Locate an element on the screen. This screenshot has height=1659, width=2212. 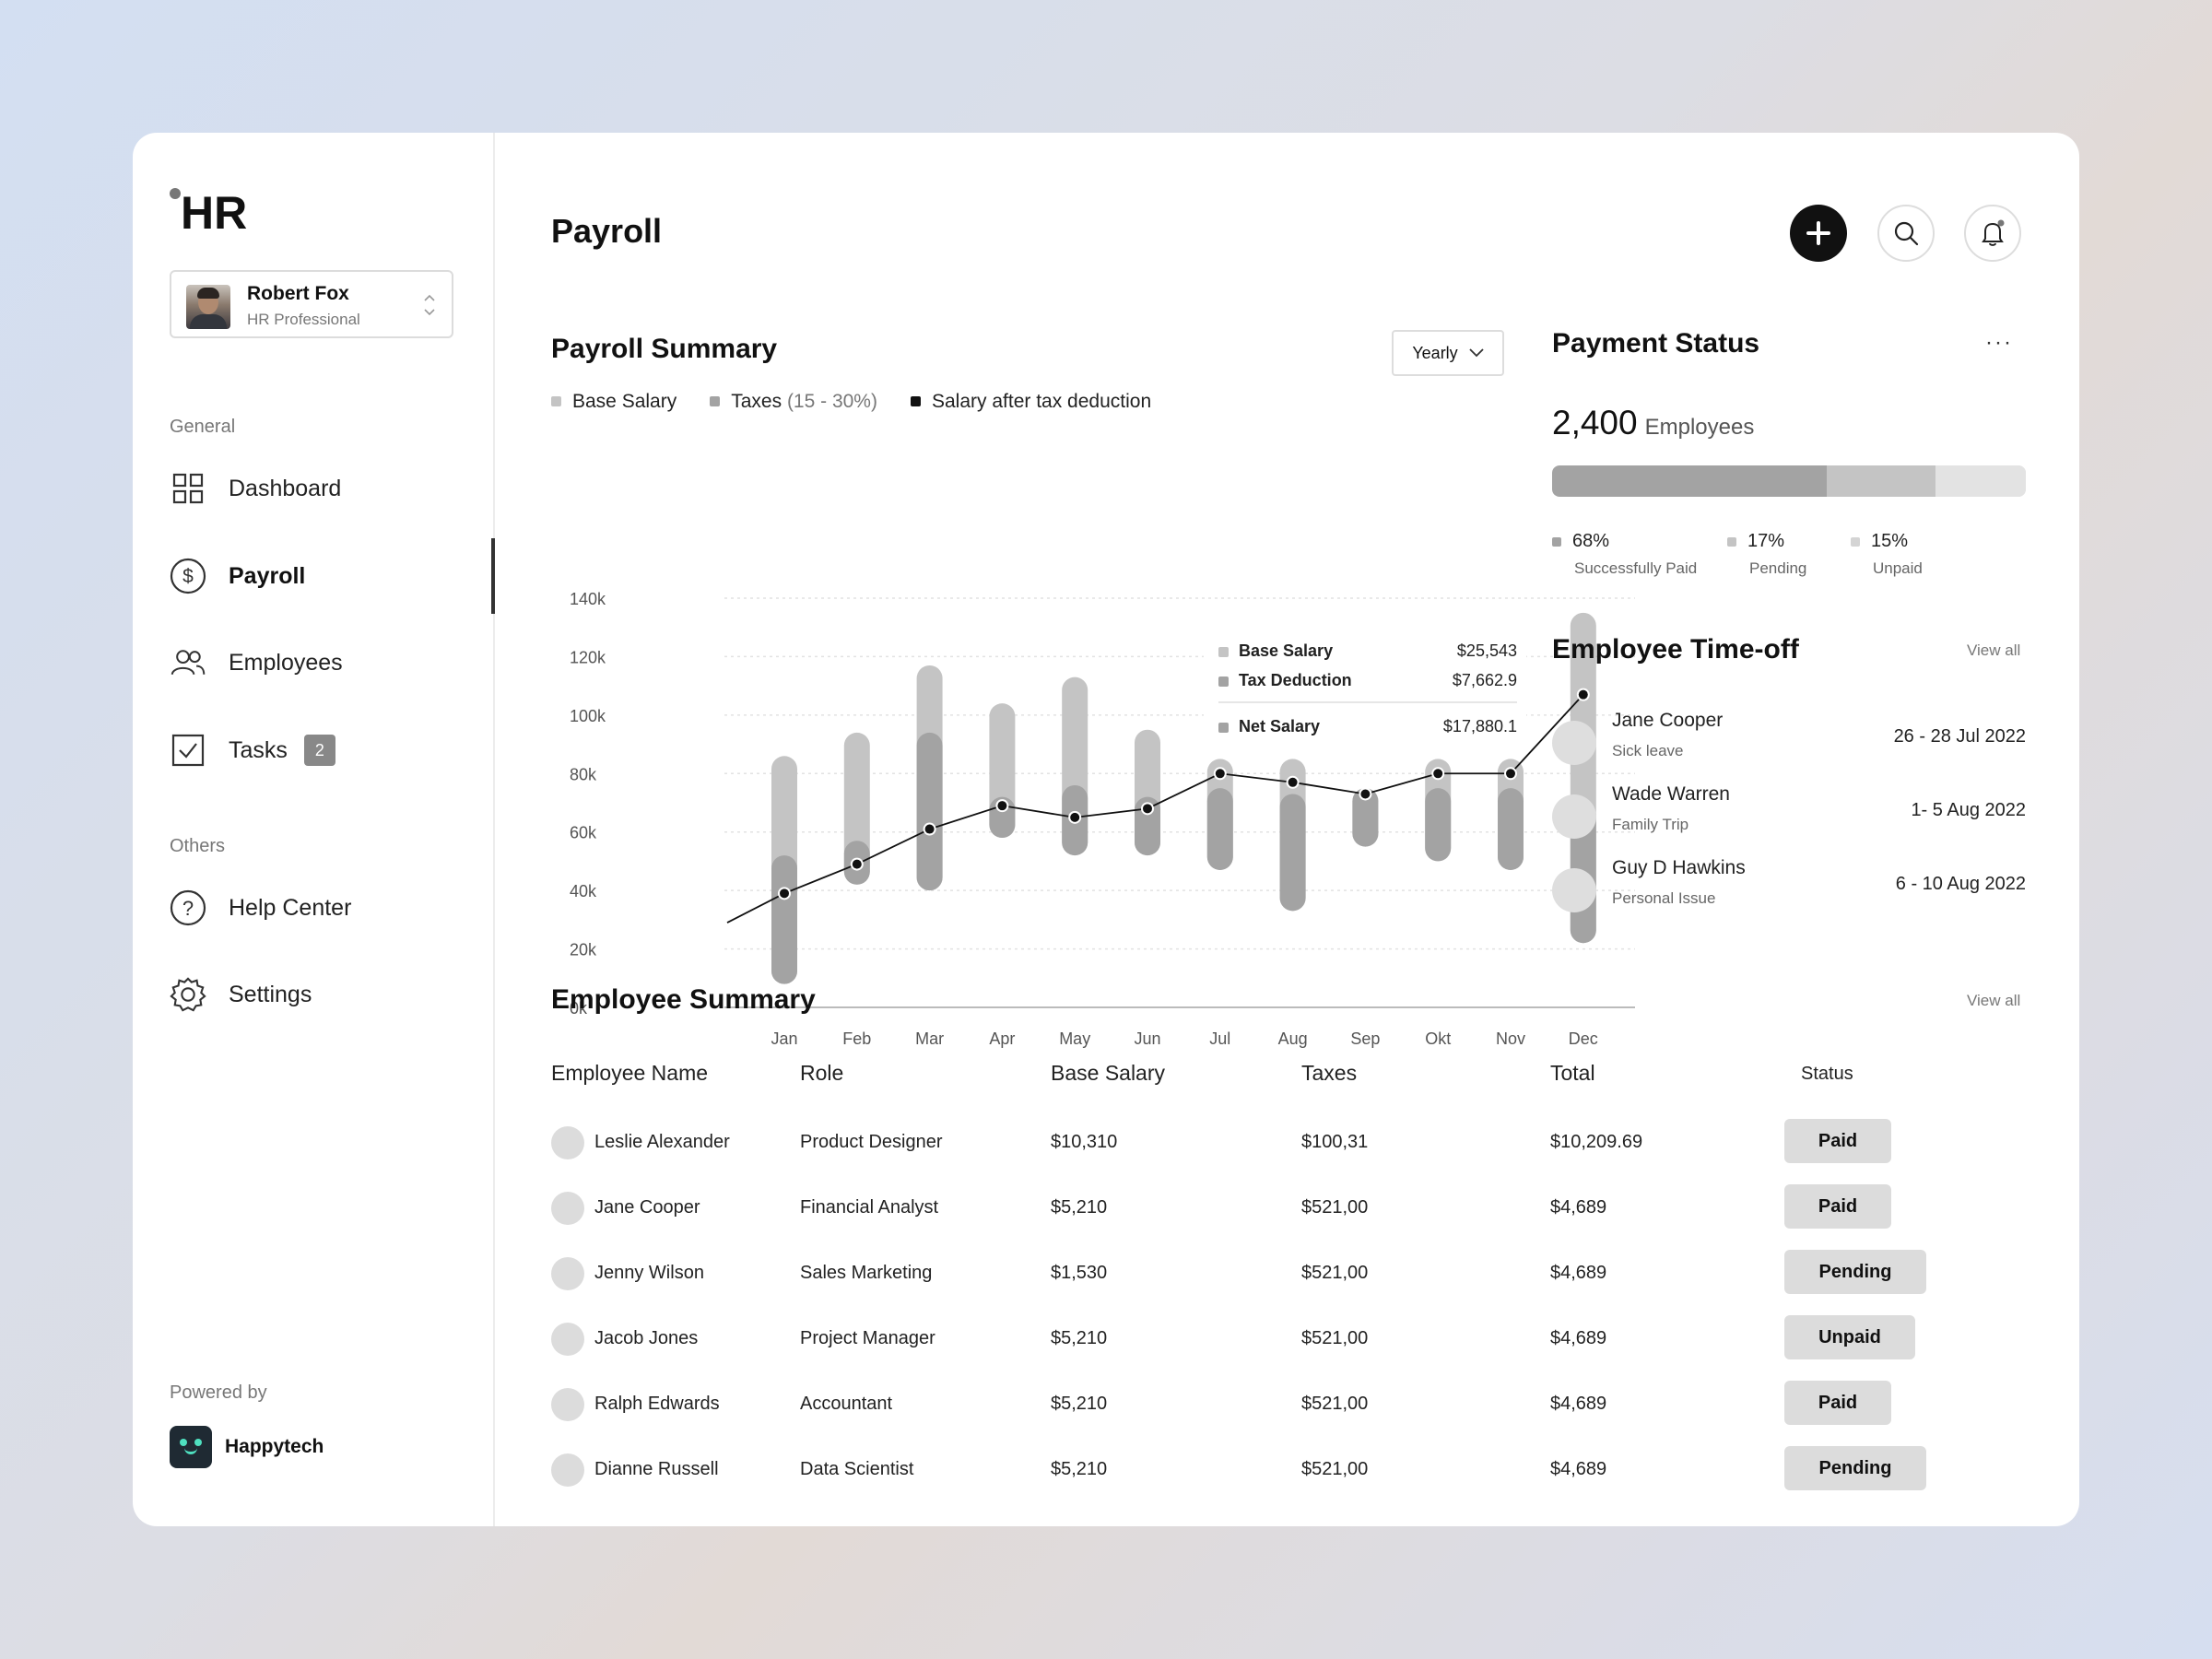
period-select: Yearly is located at coordinates (1448, 353).